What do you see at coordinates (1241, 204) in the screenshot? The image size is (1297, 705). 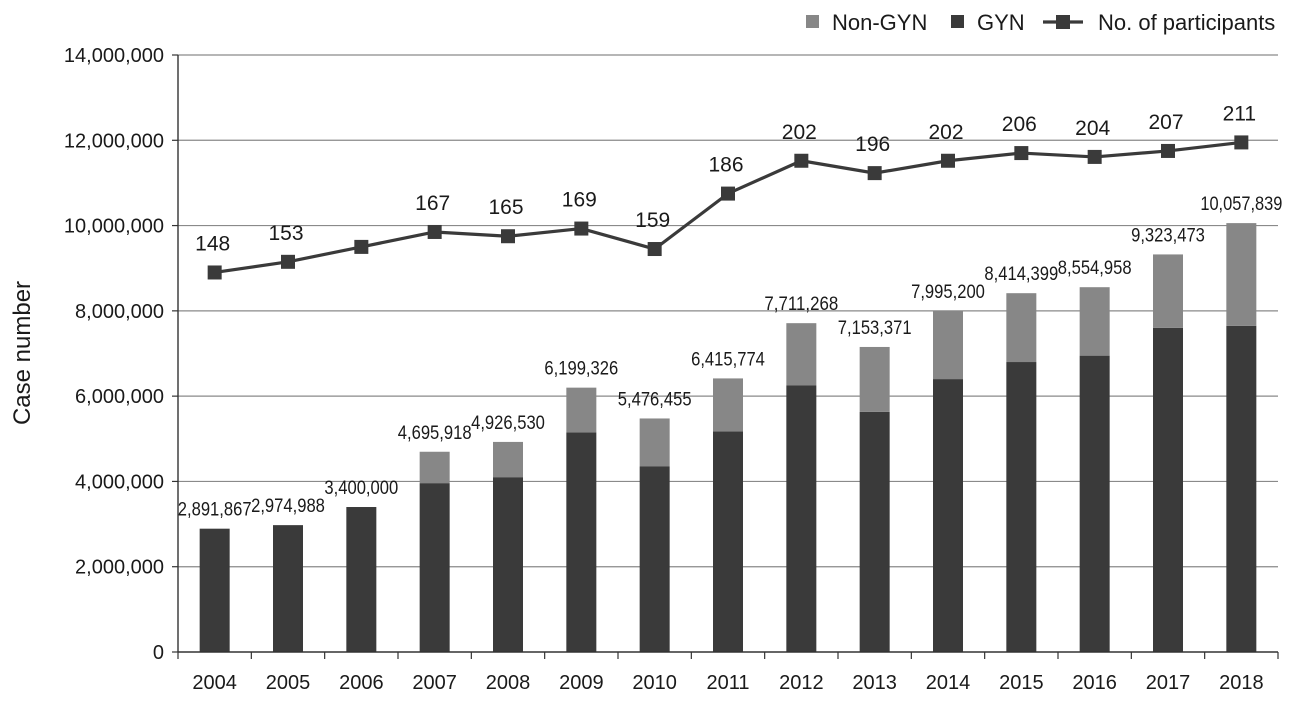 I see `total-label-2018: 10,057,839` at bounding box center [1241, 204].